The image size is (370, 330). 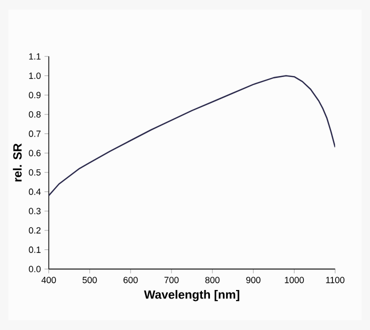 I want to click on x-tick-label: 800, so click(x=212, y=280).